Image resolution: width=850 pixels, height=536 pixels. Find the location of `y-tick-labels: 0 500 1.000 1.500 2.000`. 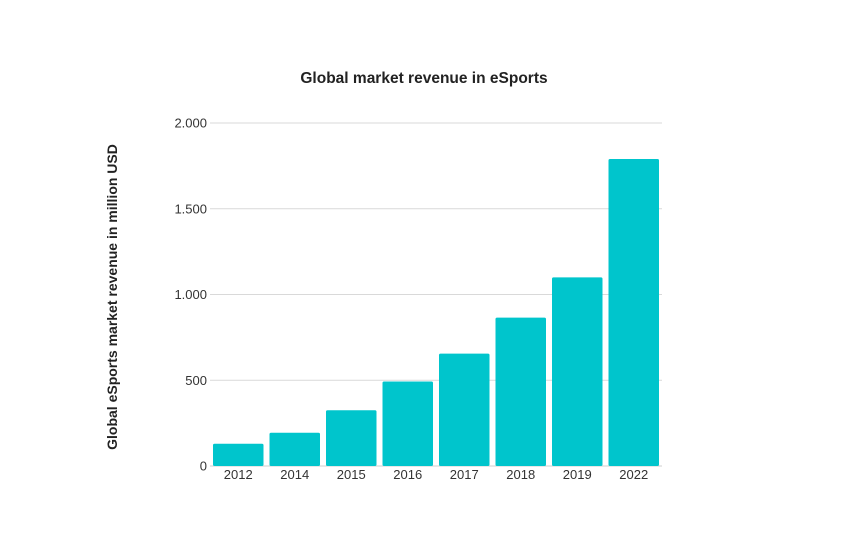

y-tick-labels: 0 500 1.000 1.500 2.000 is located at coordinates (190, 295).